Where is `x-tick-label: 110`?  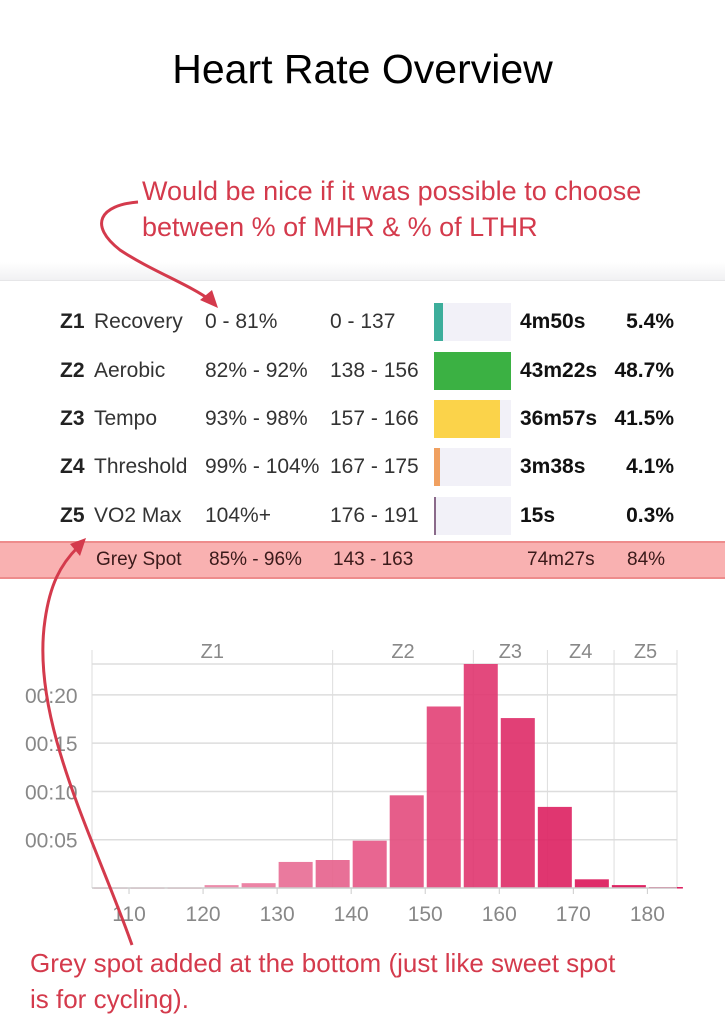
x-tick-label: 110 is located at coordinates (128, 914).